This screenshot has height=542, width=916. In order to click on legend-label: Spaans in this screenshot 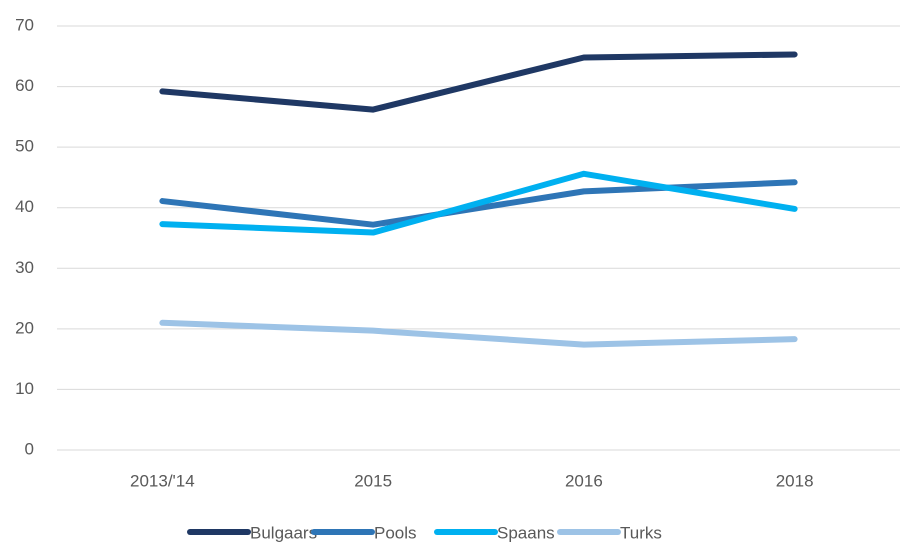, I will do `click(526, 532)`.